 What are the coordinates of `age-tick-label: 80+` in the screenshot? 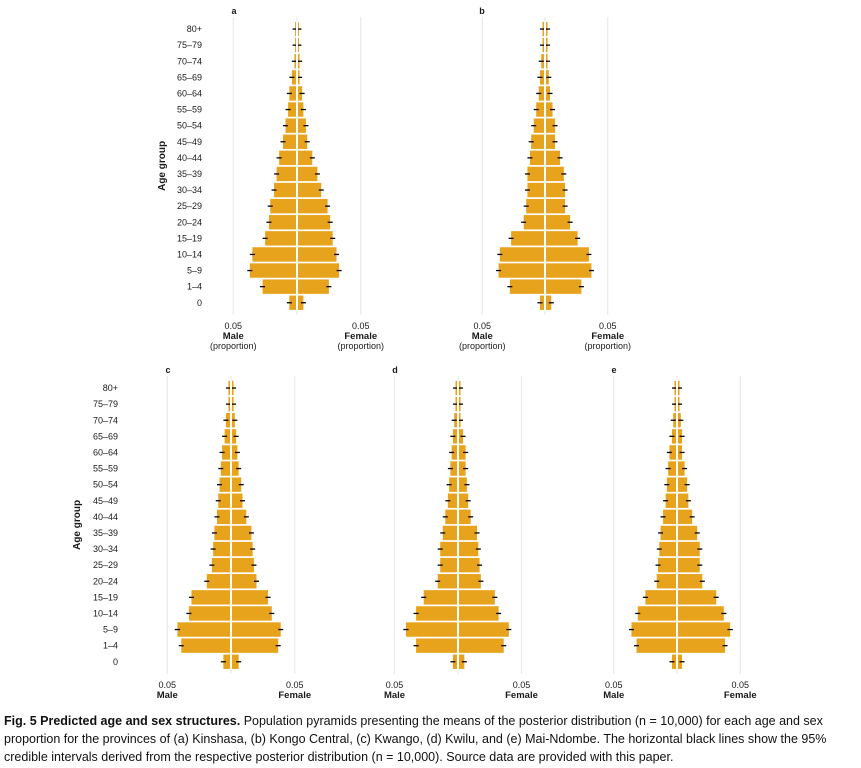 It's located at (110, 388).